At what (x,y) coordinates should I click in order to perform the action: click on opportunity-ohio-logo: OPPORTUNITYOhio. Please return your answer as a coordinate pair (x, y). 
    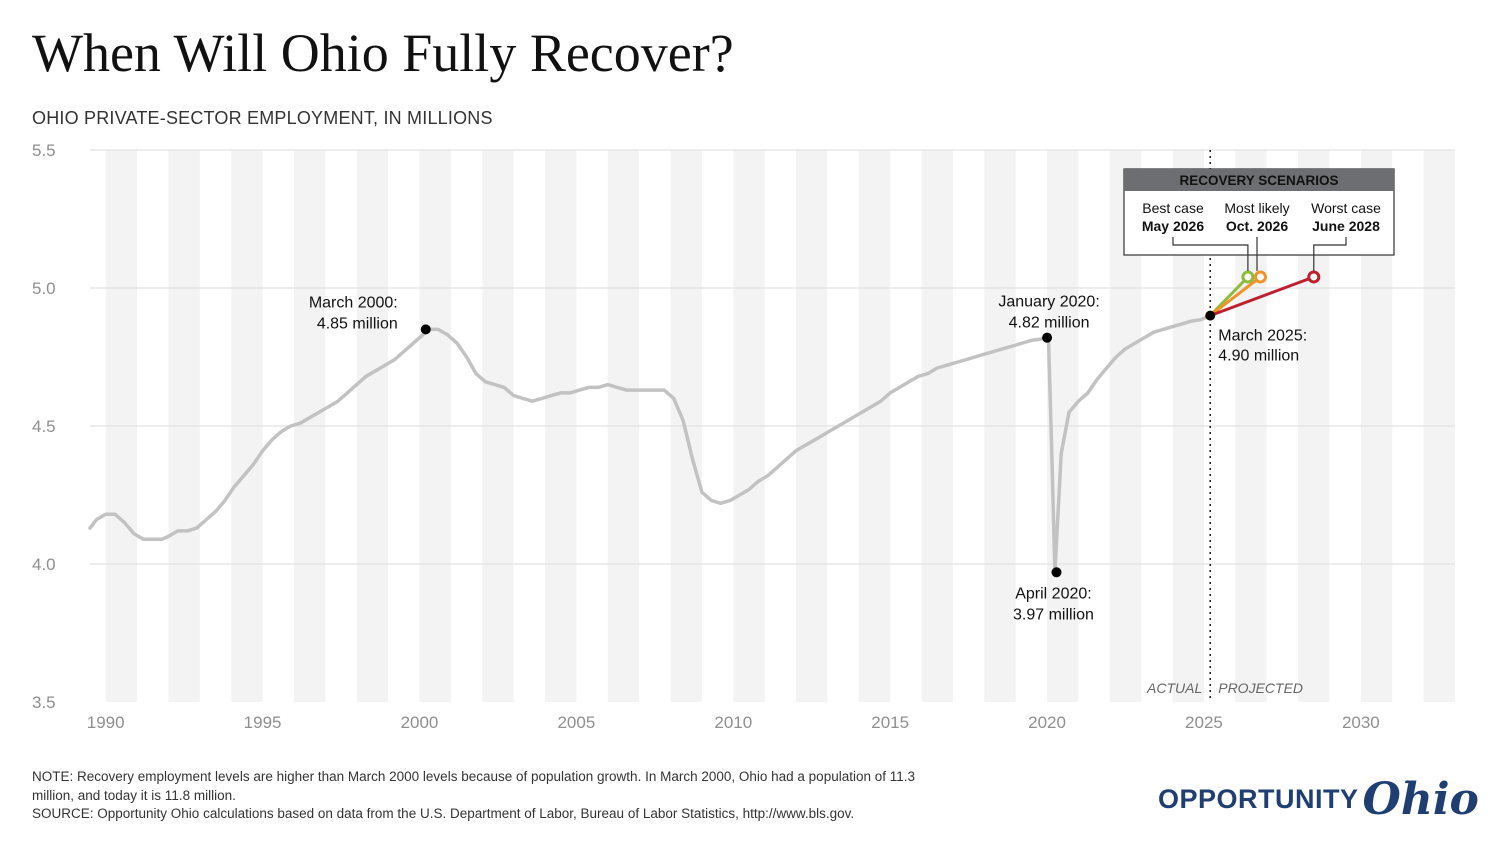
    Looking at the image, I should click on (1318, 799).